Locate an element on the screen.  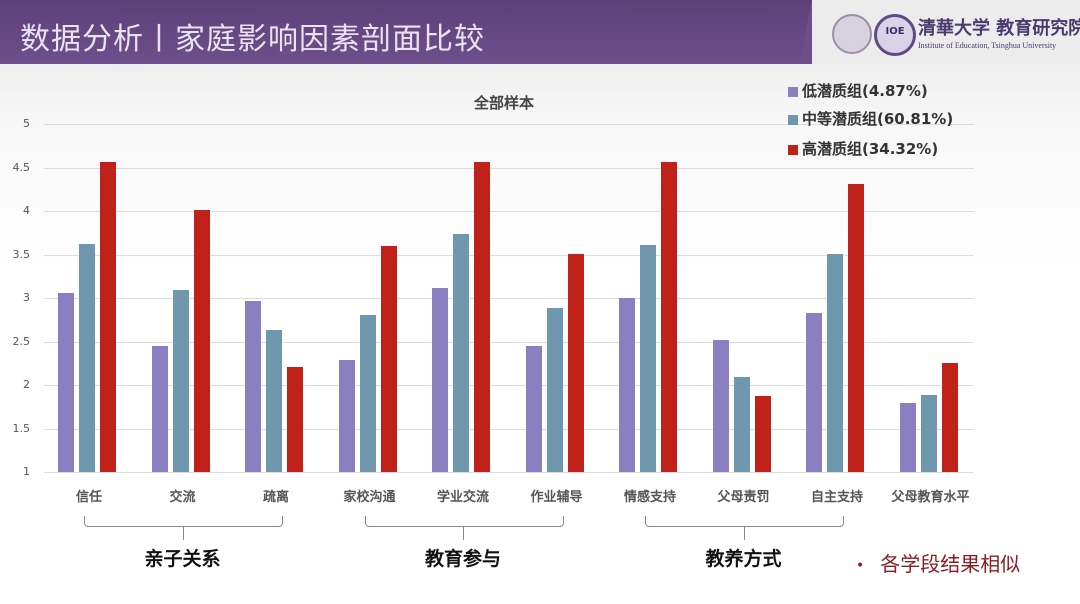
slide-title: 数据分析丨家庭影响因素剖面比较 is located at coordinates (252, 39).